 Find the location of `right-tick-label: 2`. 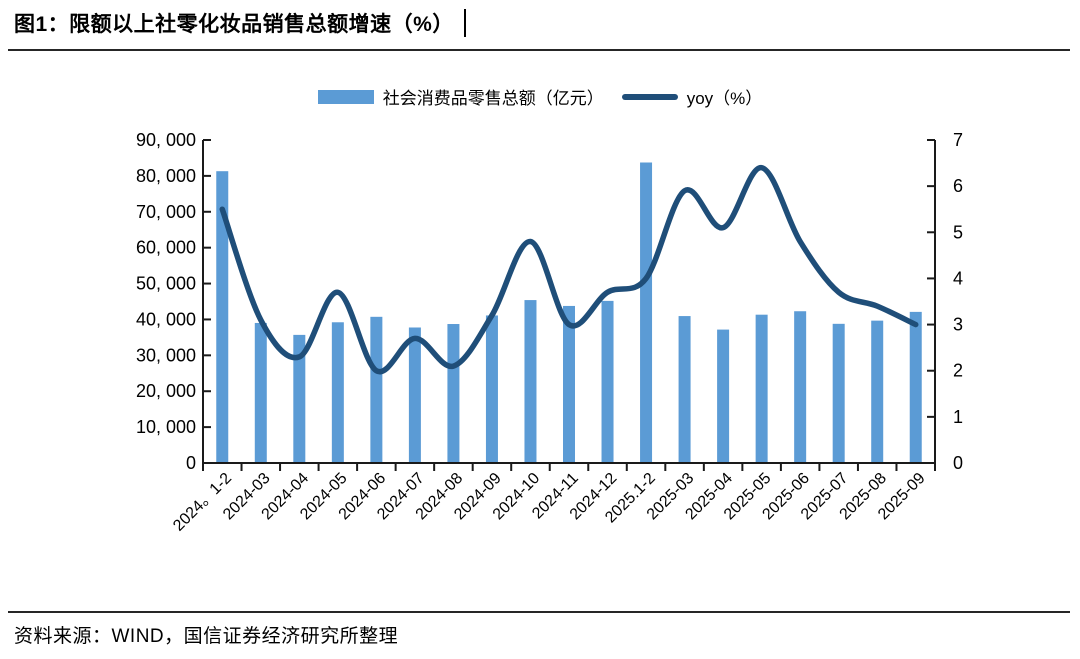

right-tick-label: 2 is located at coordinates (958, 371).